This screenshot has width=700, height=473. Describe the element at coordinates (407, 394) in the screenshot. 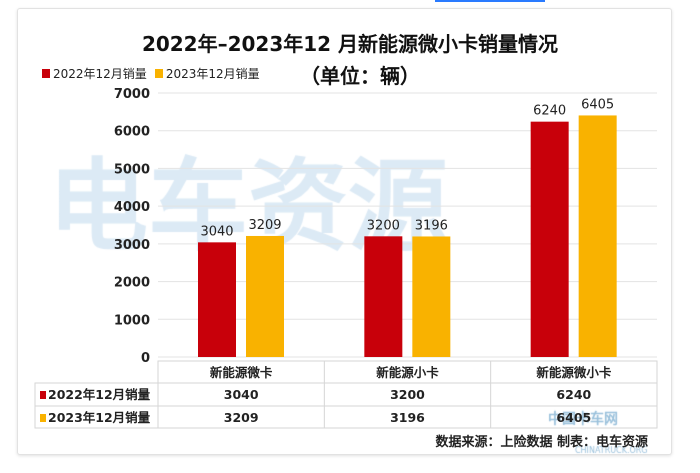

I see `table-cell: 3200` at that location.